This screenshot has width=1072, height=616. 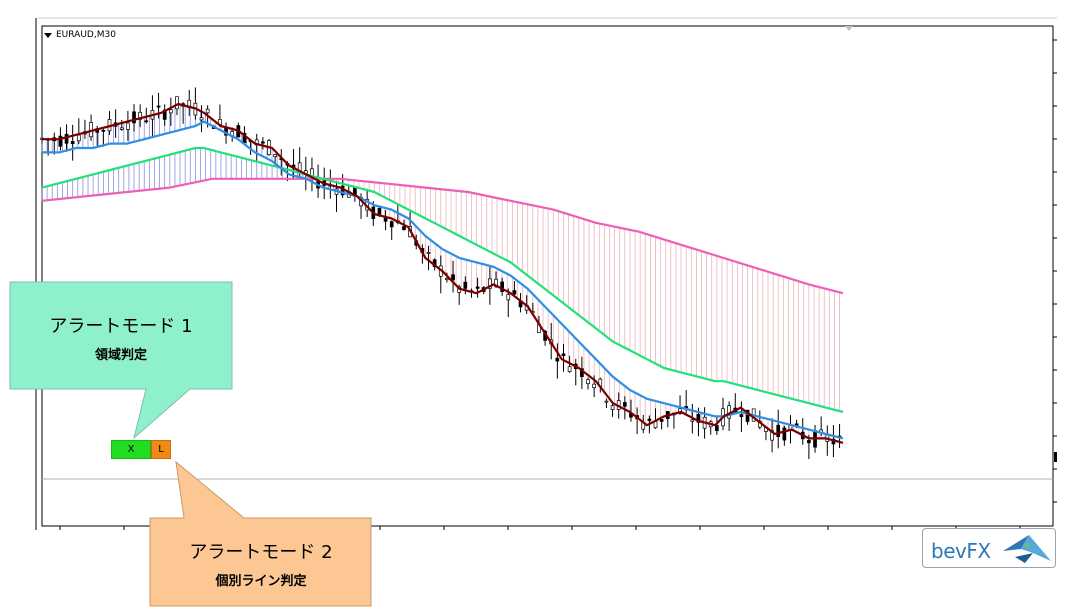 I want to click on bird-logo-icon, so click(x=1027, y=549).